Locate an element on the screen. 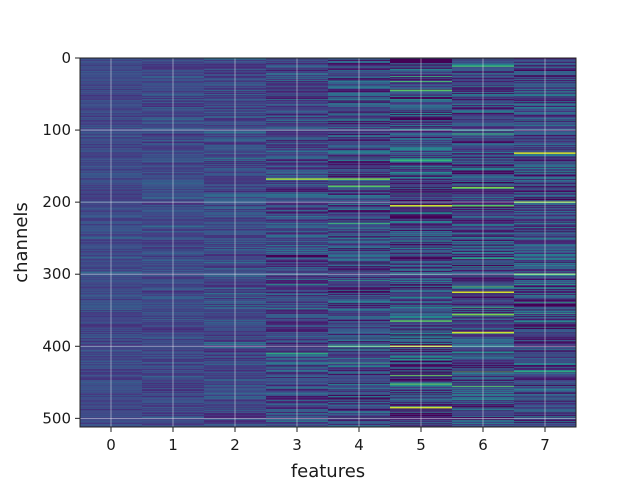 The image size is (640, 480). y-axis-ticks: 0 100 200 300 400 500 is located at coordinates (61, 238).